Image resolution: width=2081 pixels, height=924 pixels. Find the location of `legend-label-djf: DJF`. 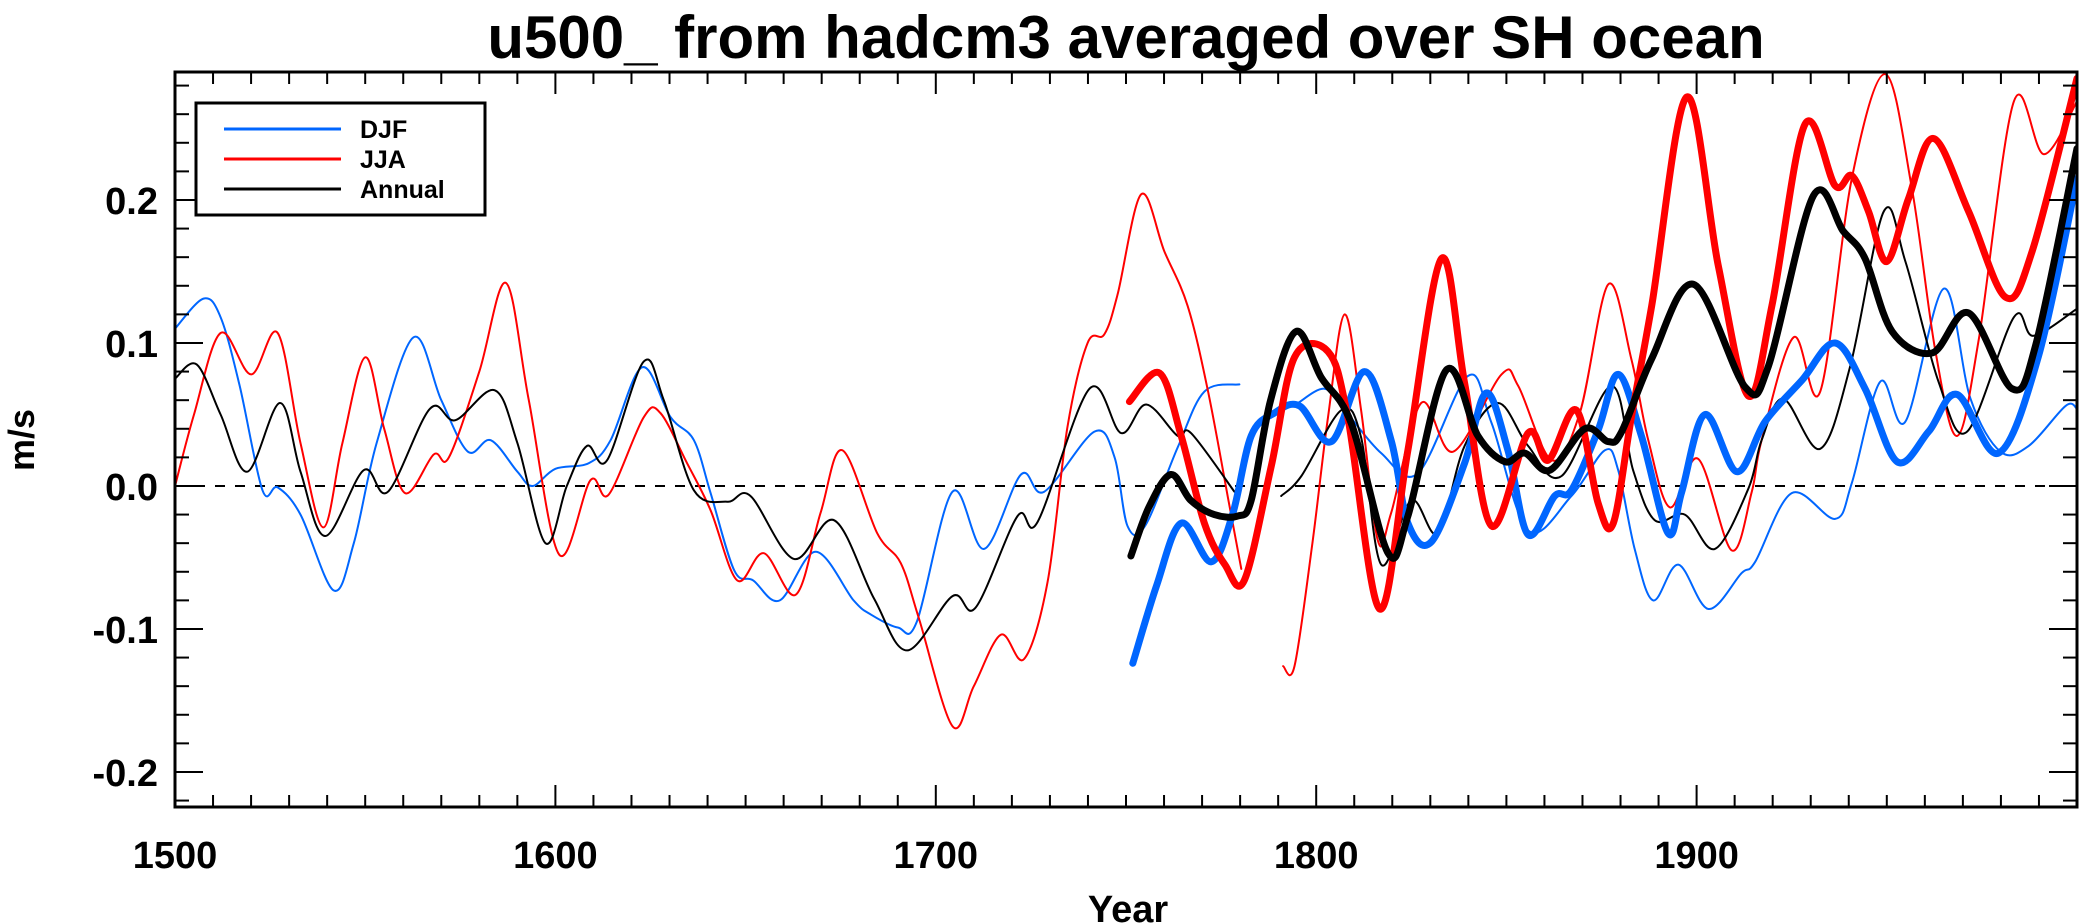

legend-label-djf: DJF is located at coordinates (383, 130).